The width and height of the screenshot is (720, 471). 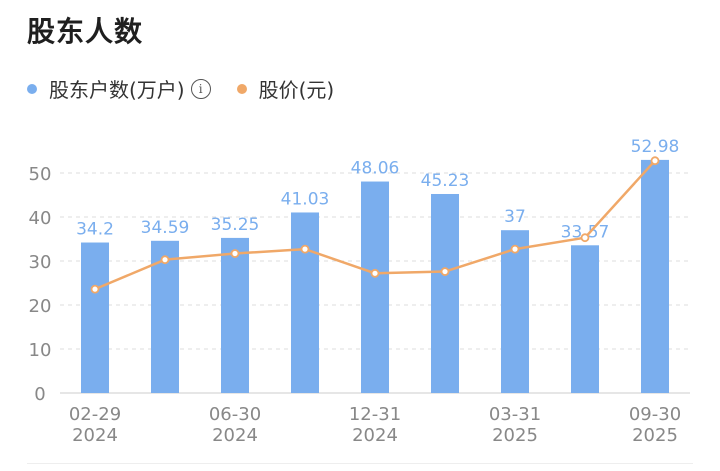 What do you see at coordinates (360, 463) in the screenshot?
I see `bottom-divider` at bounding box center [360, 463].